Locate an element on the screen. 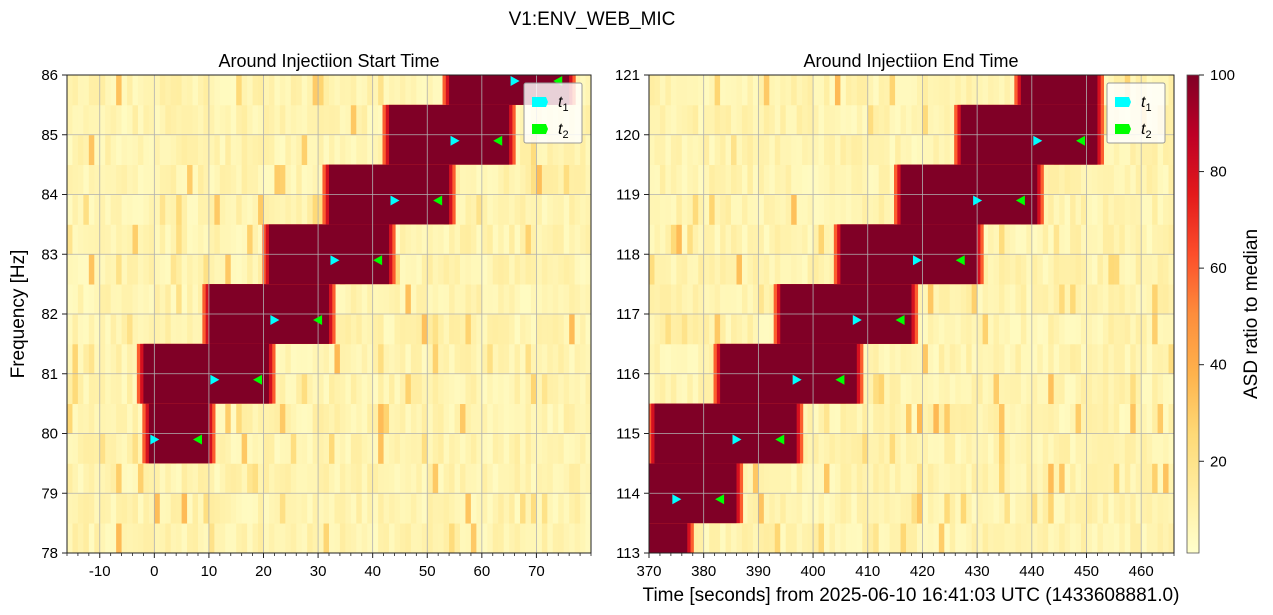  y-tick-label: 83 is located at coordinates (49, 254).